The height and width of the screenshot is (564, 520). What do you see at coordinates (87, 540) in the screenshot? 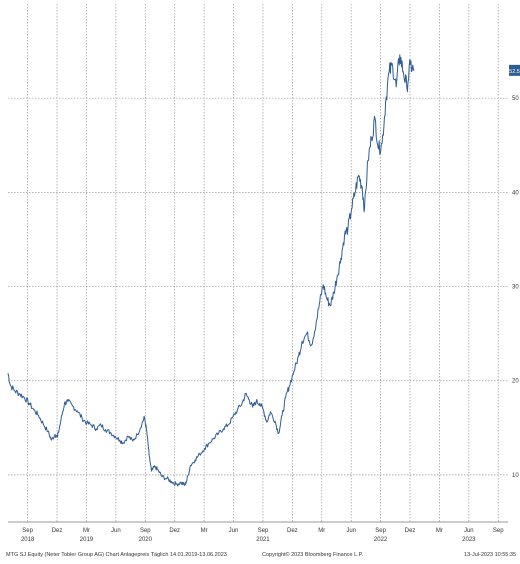
I see `x-year-label: 2019` at bounding box center [87, 540].